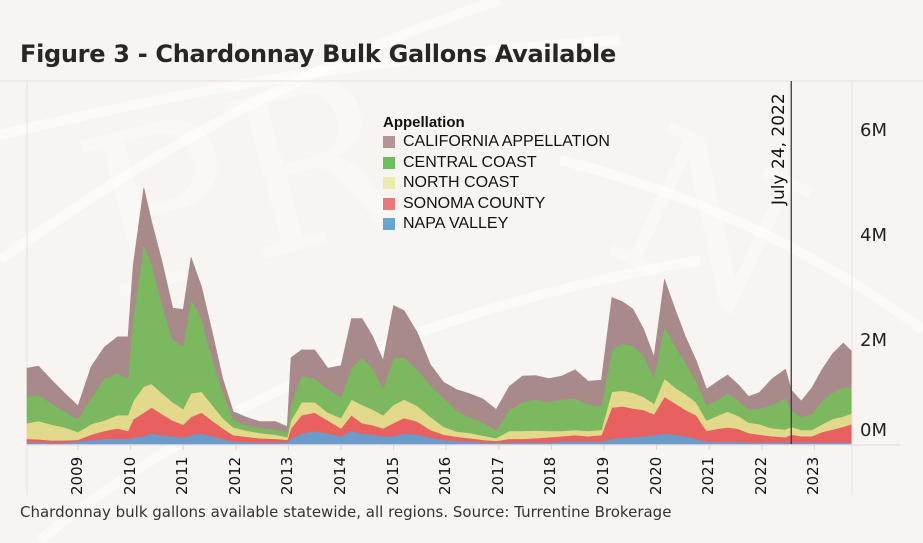 This screenshot has width=923, height=543. Describe the element at coordinates (655, 475) in the screenshot. I see `x-tick-label: 2020` at that location.